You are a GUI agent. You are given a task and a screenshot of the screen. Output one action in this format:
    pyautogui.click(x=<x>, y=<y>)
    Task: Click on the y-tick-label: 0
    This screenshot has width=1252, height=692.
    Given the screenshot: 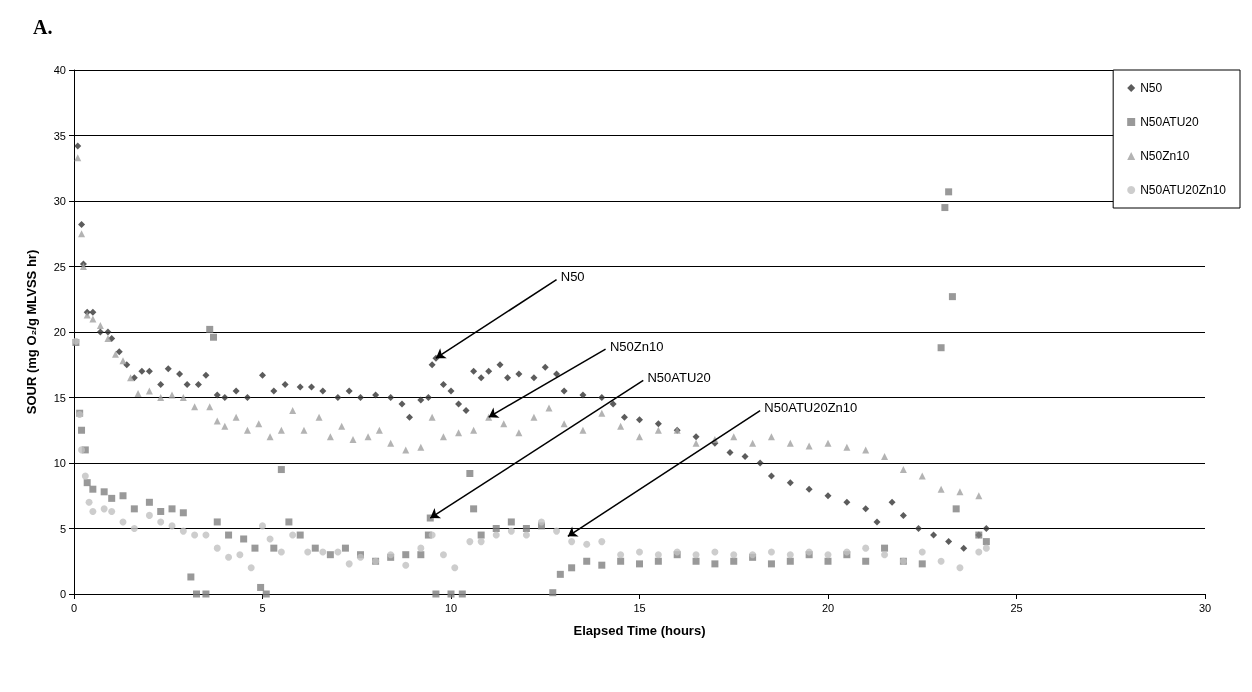 What is the action you would take?
    pyautogui.click(x=62, y=594)
    